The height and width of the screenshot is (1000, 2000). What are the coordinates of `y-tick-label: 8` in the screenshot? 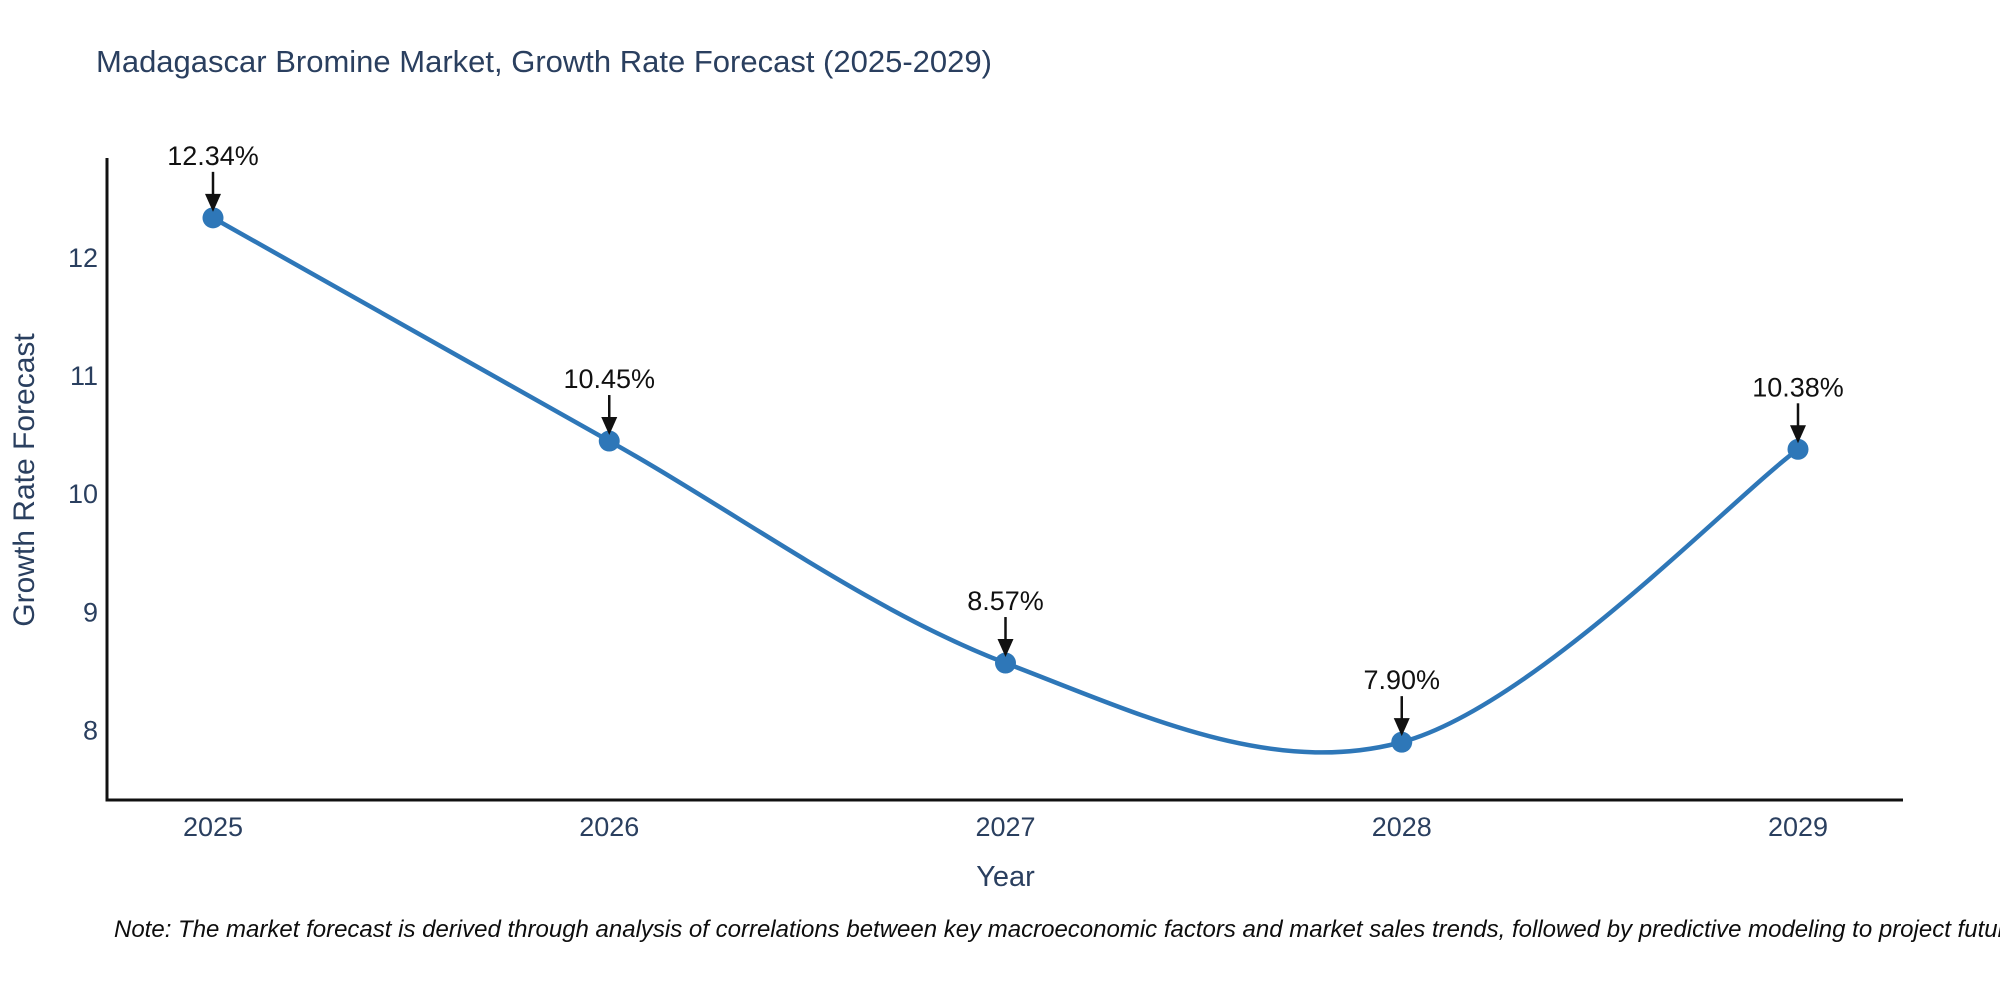 It's located at (90, 730).